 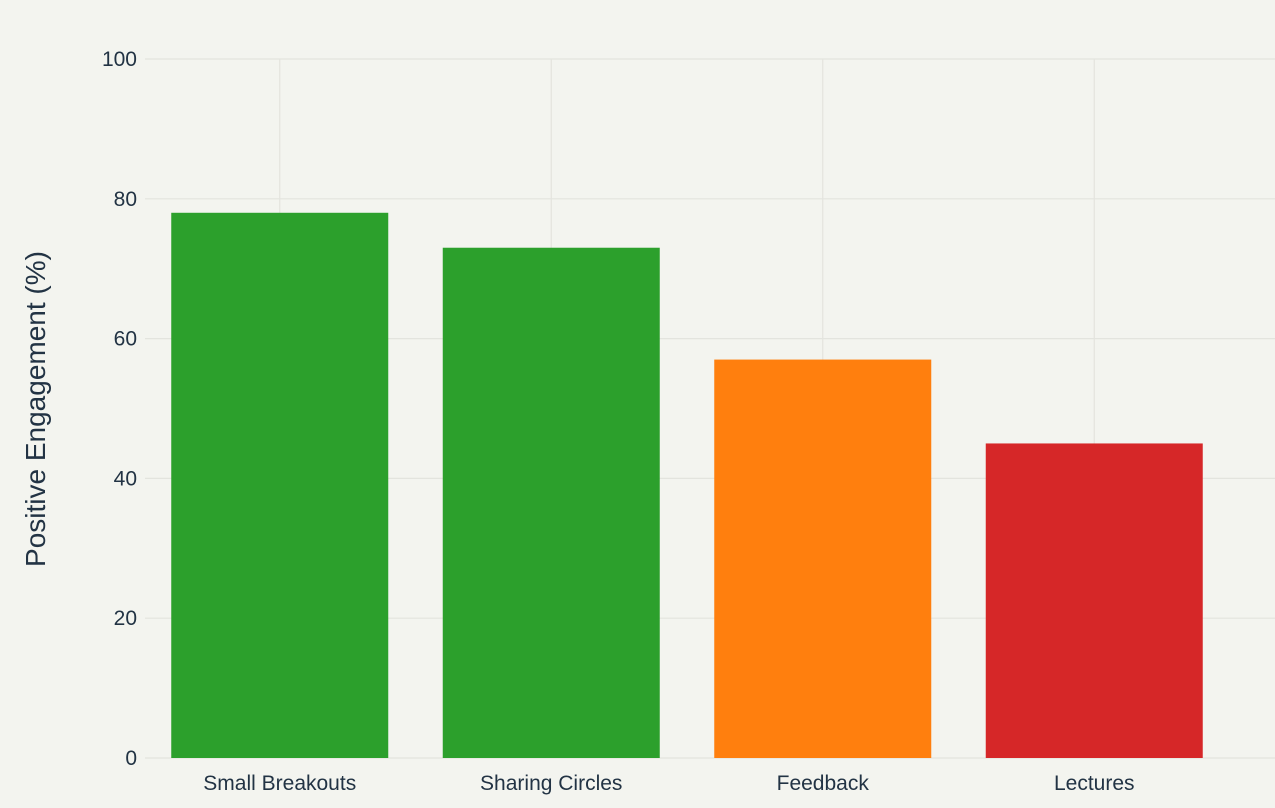 What do you see at coordinates (823, 783) in the screenshot?
I see `x-tick-label: Feedback` at bounding box center [823, 783].